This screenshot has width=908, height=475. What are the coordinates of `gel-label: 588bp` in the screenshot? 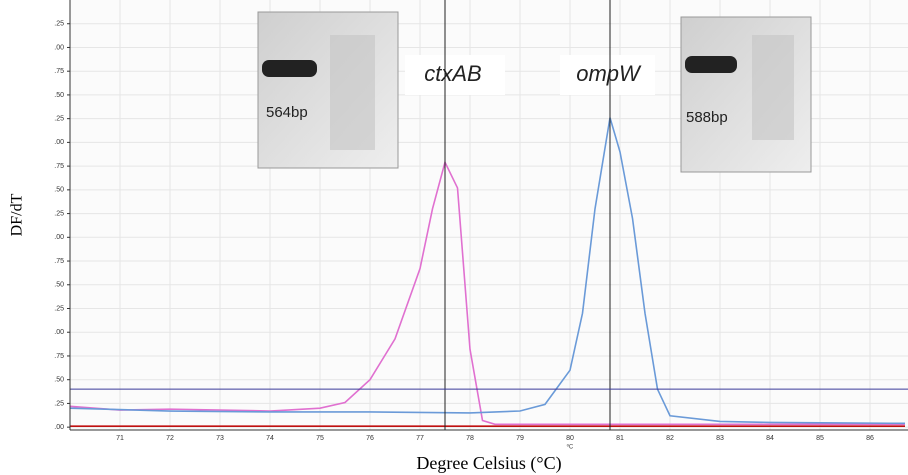 It's located at (707, 117).